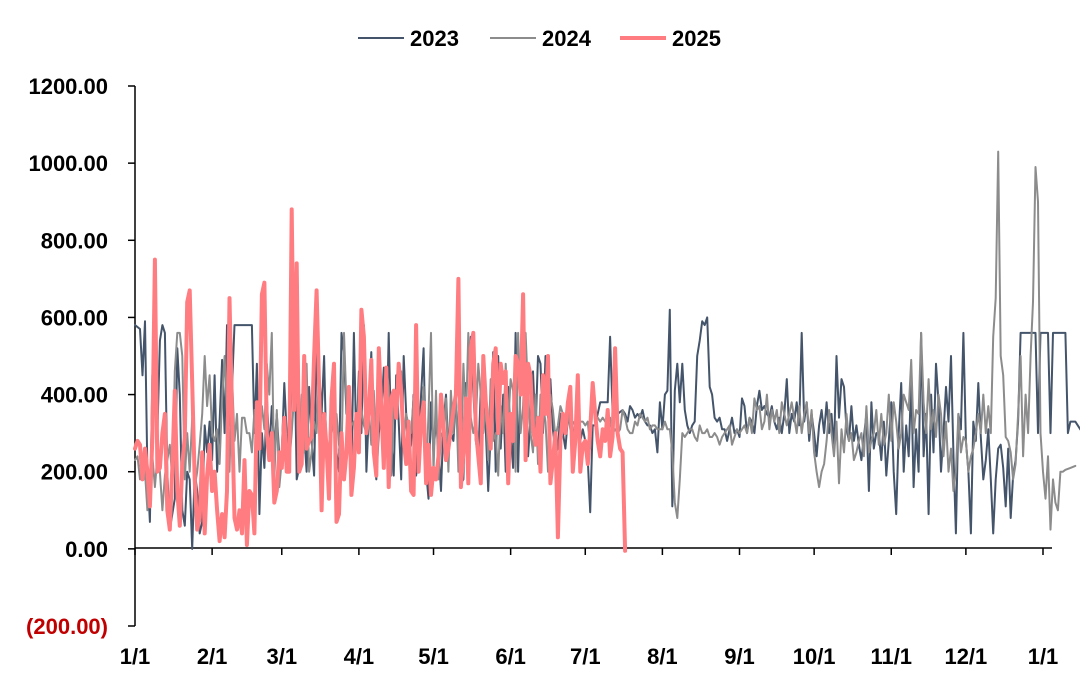 The image size is (1080, 684). What do you see at coordinates (539, 38) in the screenshot?
I see `legend: 2023 2024 2025` at bounding box center [539, 38].